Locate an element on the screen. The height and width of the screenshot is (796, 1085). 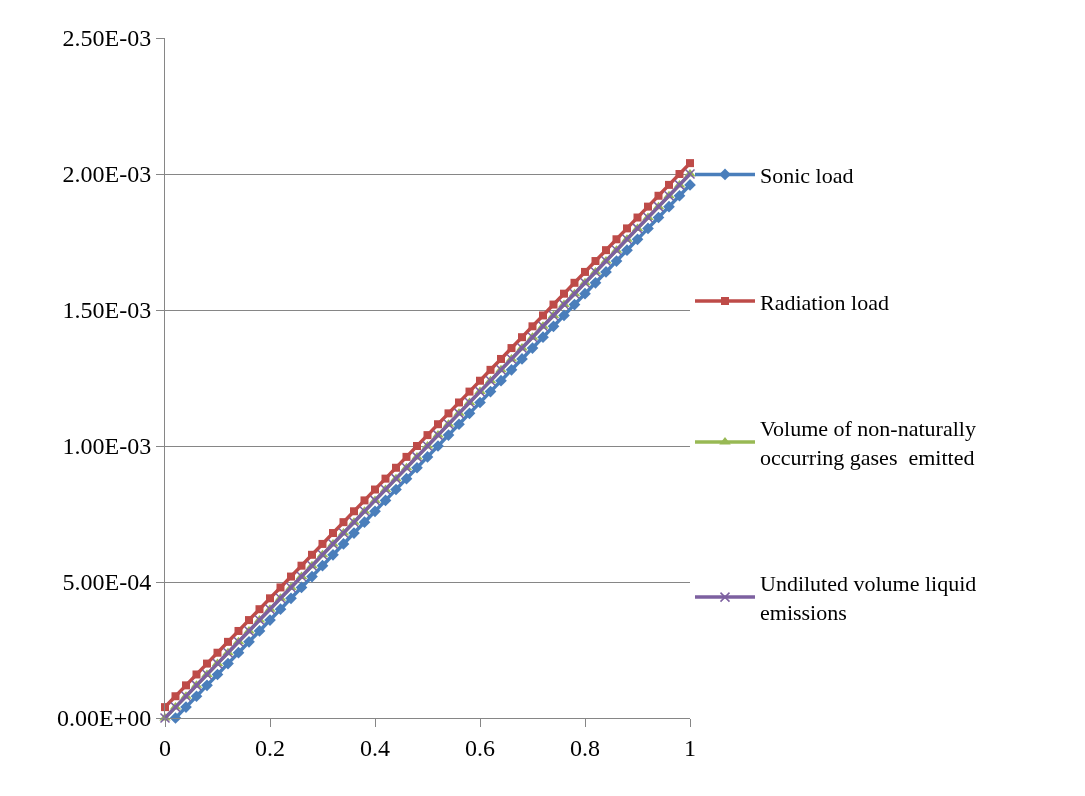
y-tick-label: 2.00E-03 is located at coordinates (107, 174).